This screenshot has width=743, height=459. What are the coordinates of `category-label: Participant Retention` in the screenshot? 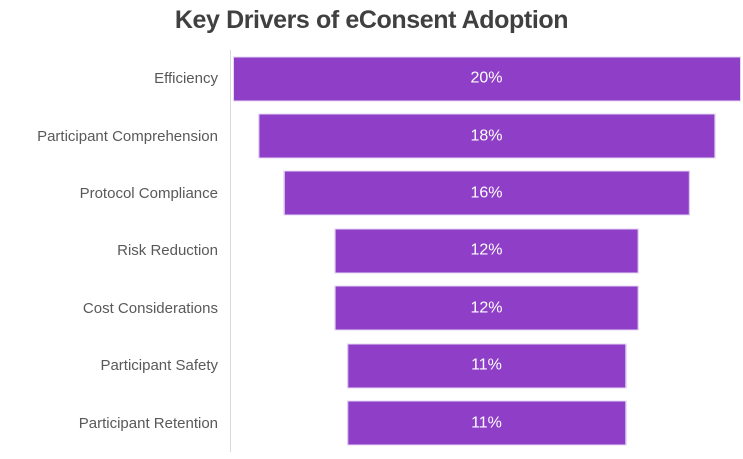 It's located at (148, 423).